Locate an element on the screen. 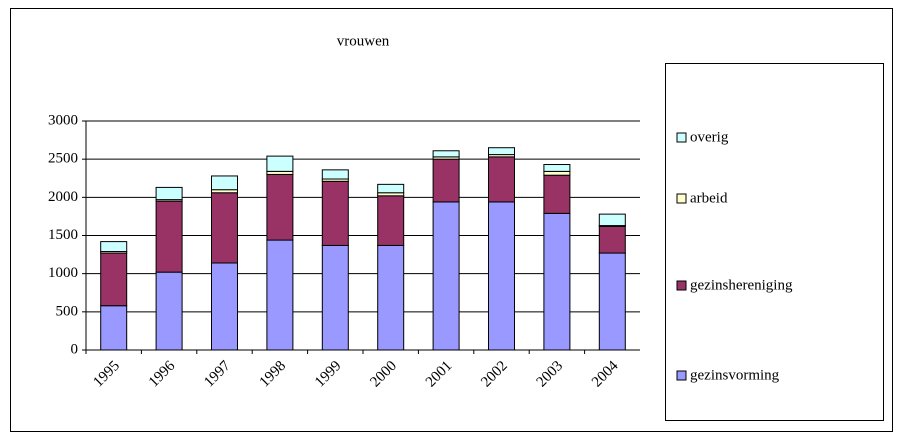  y-tick-label: 500 is located at coordinates (67, 311).